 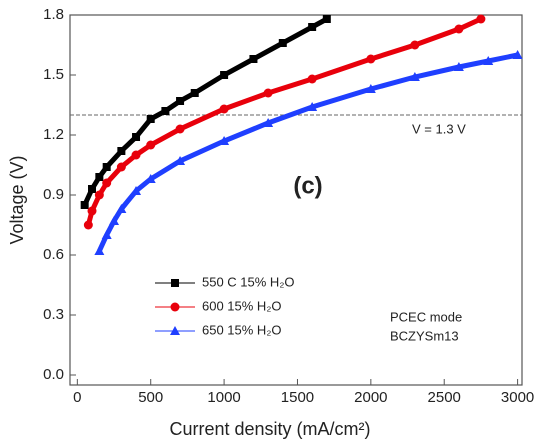 I want to click on hline-label: V = 1.3 V, so click(x=439, y=128).